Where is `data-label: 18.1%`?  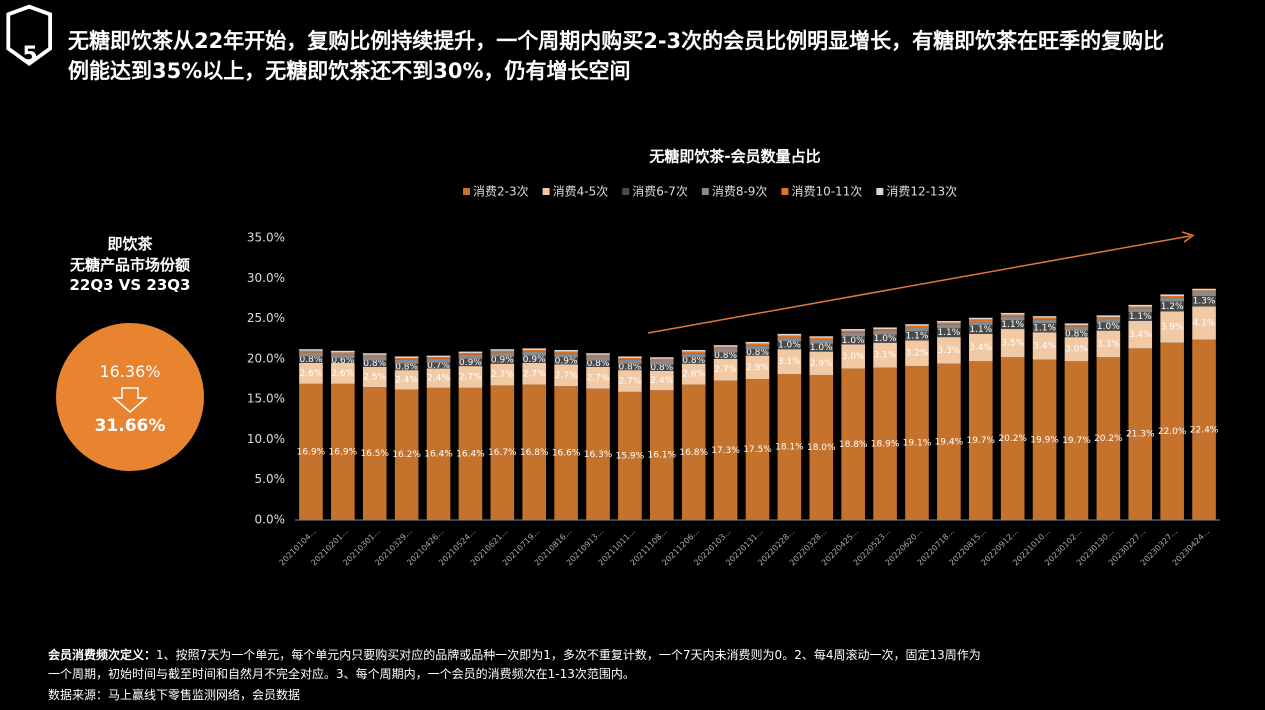 data-label: 18.1% is located at coordinates (789, 448).